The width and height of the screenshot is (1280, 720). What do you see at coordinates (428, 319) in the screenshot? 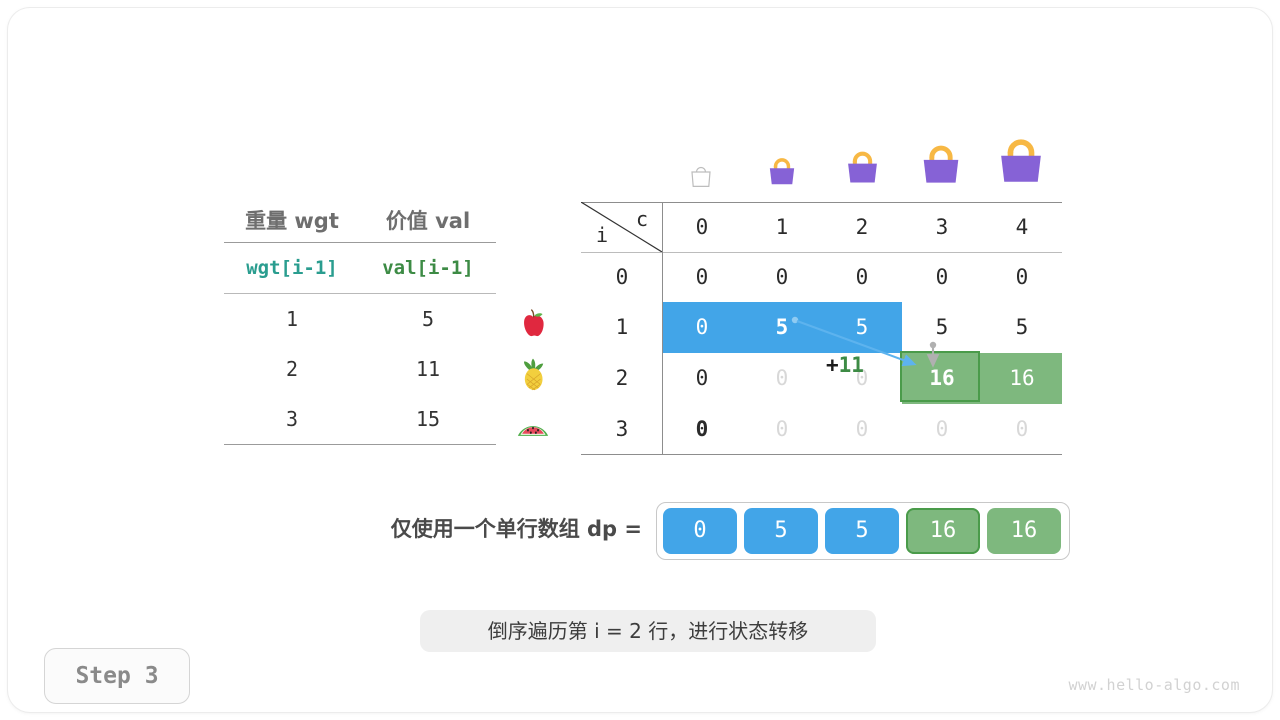
I see `val-1: 5` at bounding box center [428, 319].